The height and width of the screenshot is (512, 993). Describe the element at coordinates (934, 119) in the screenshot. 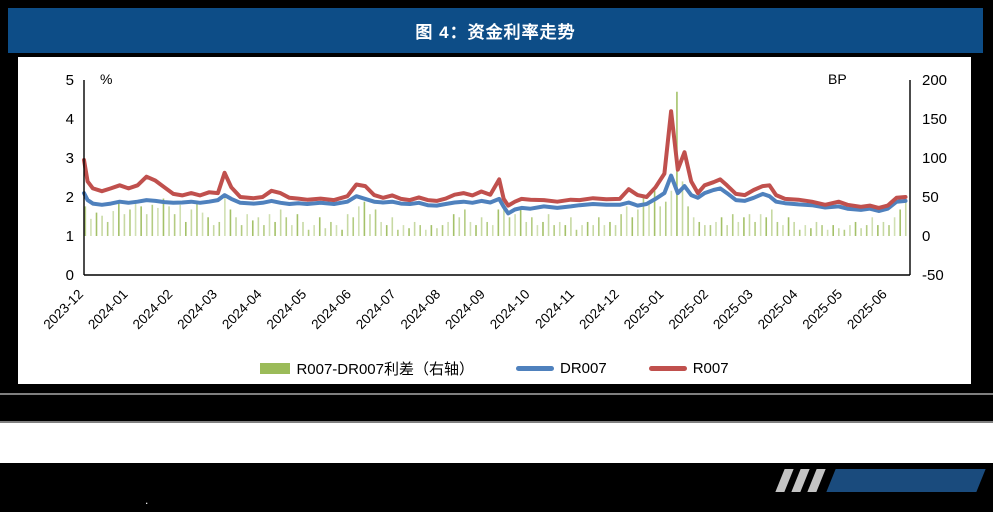

I see `svg-text: 150` at that location.